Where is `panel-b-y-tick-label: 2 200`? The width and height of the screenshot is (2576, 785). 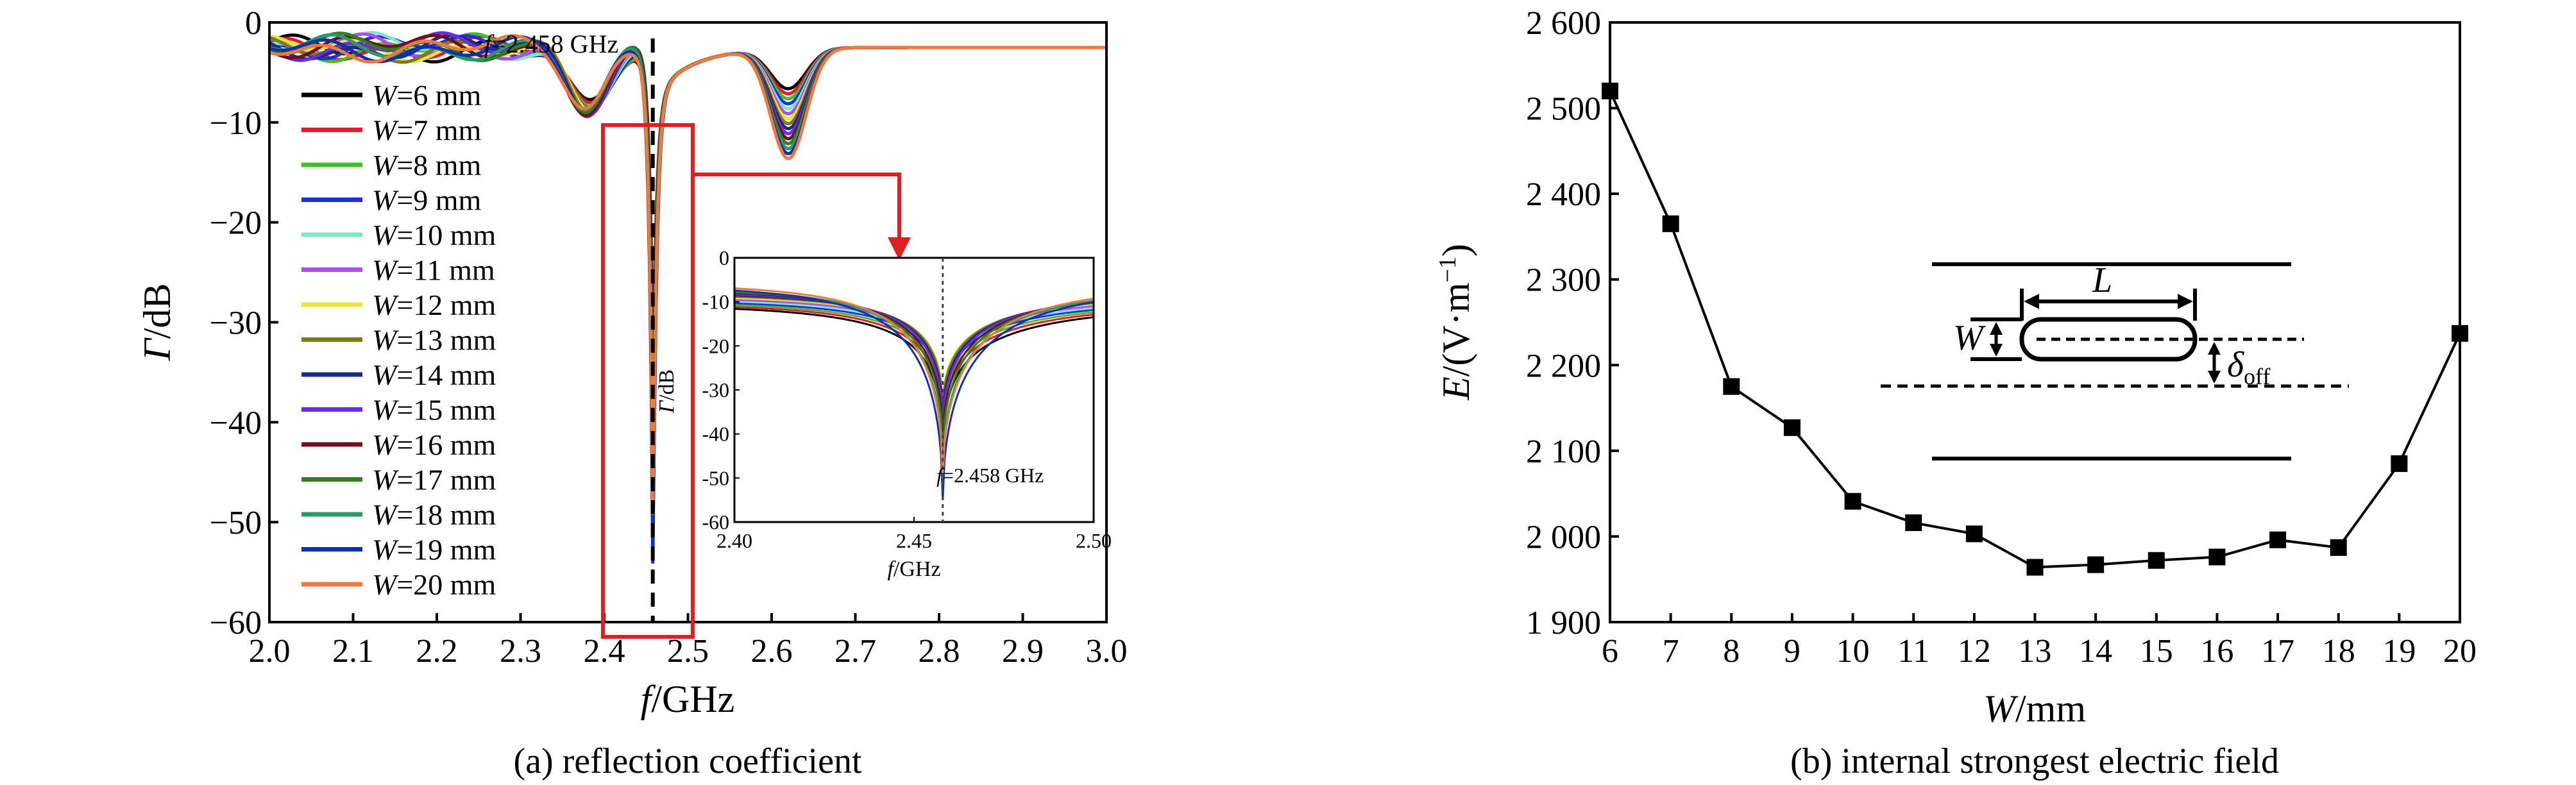 panel-b-y-tick-label: 2 200 is located at coordinates (1563, 366).